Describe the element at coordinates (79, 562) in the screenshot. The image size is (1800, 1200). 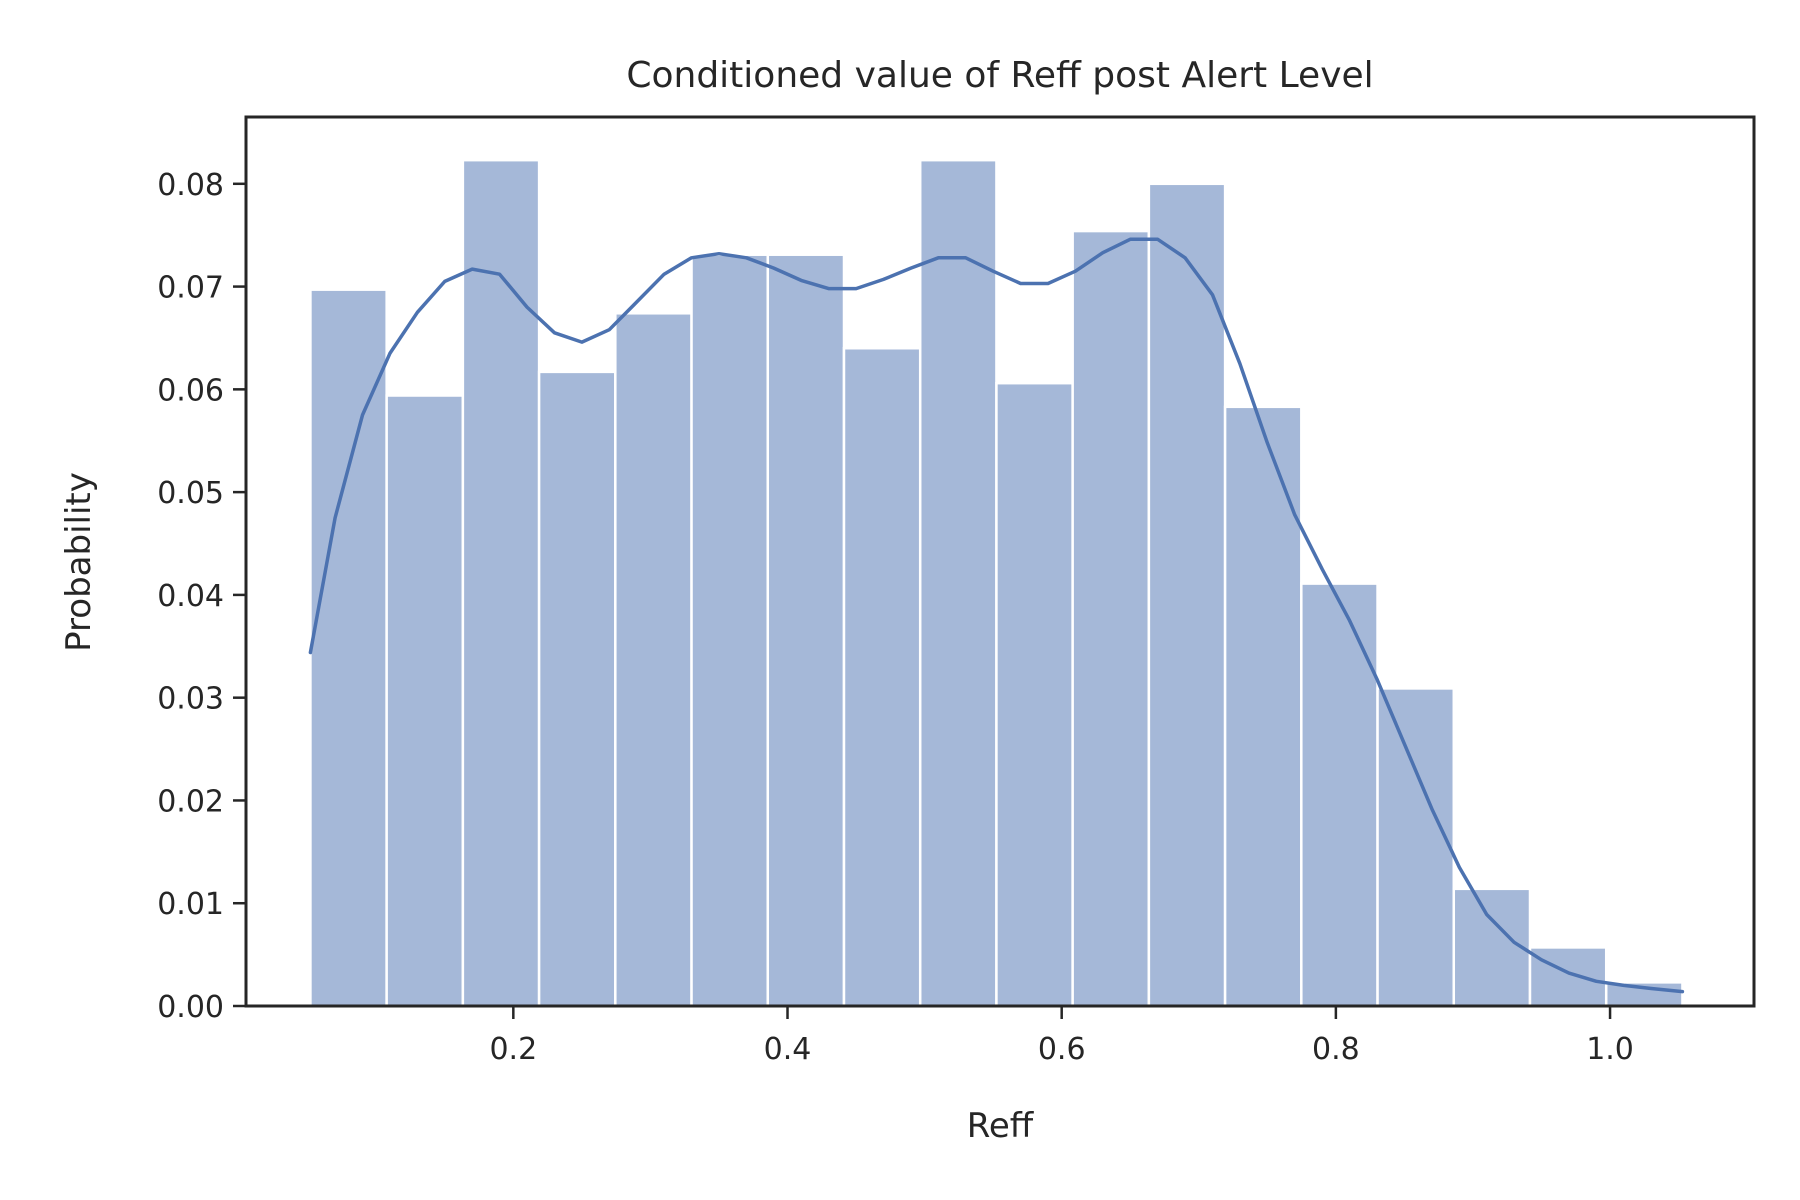
I see `y-axis-label: Probability` at that location.